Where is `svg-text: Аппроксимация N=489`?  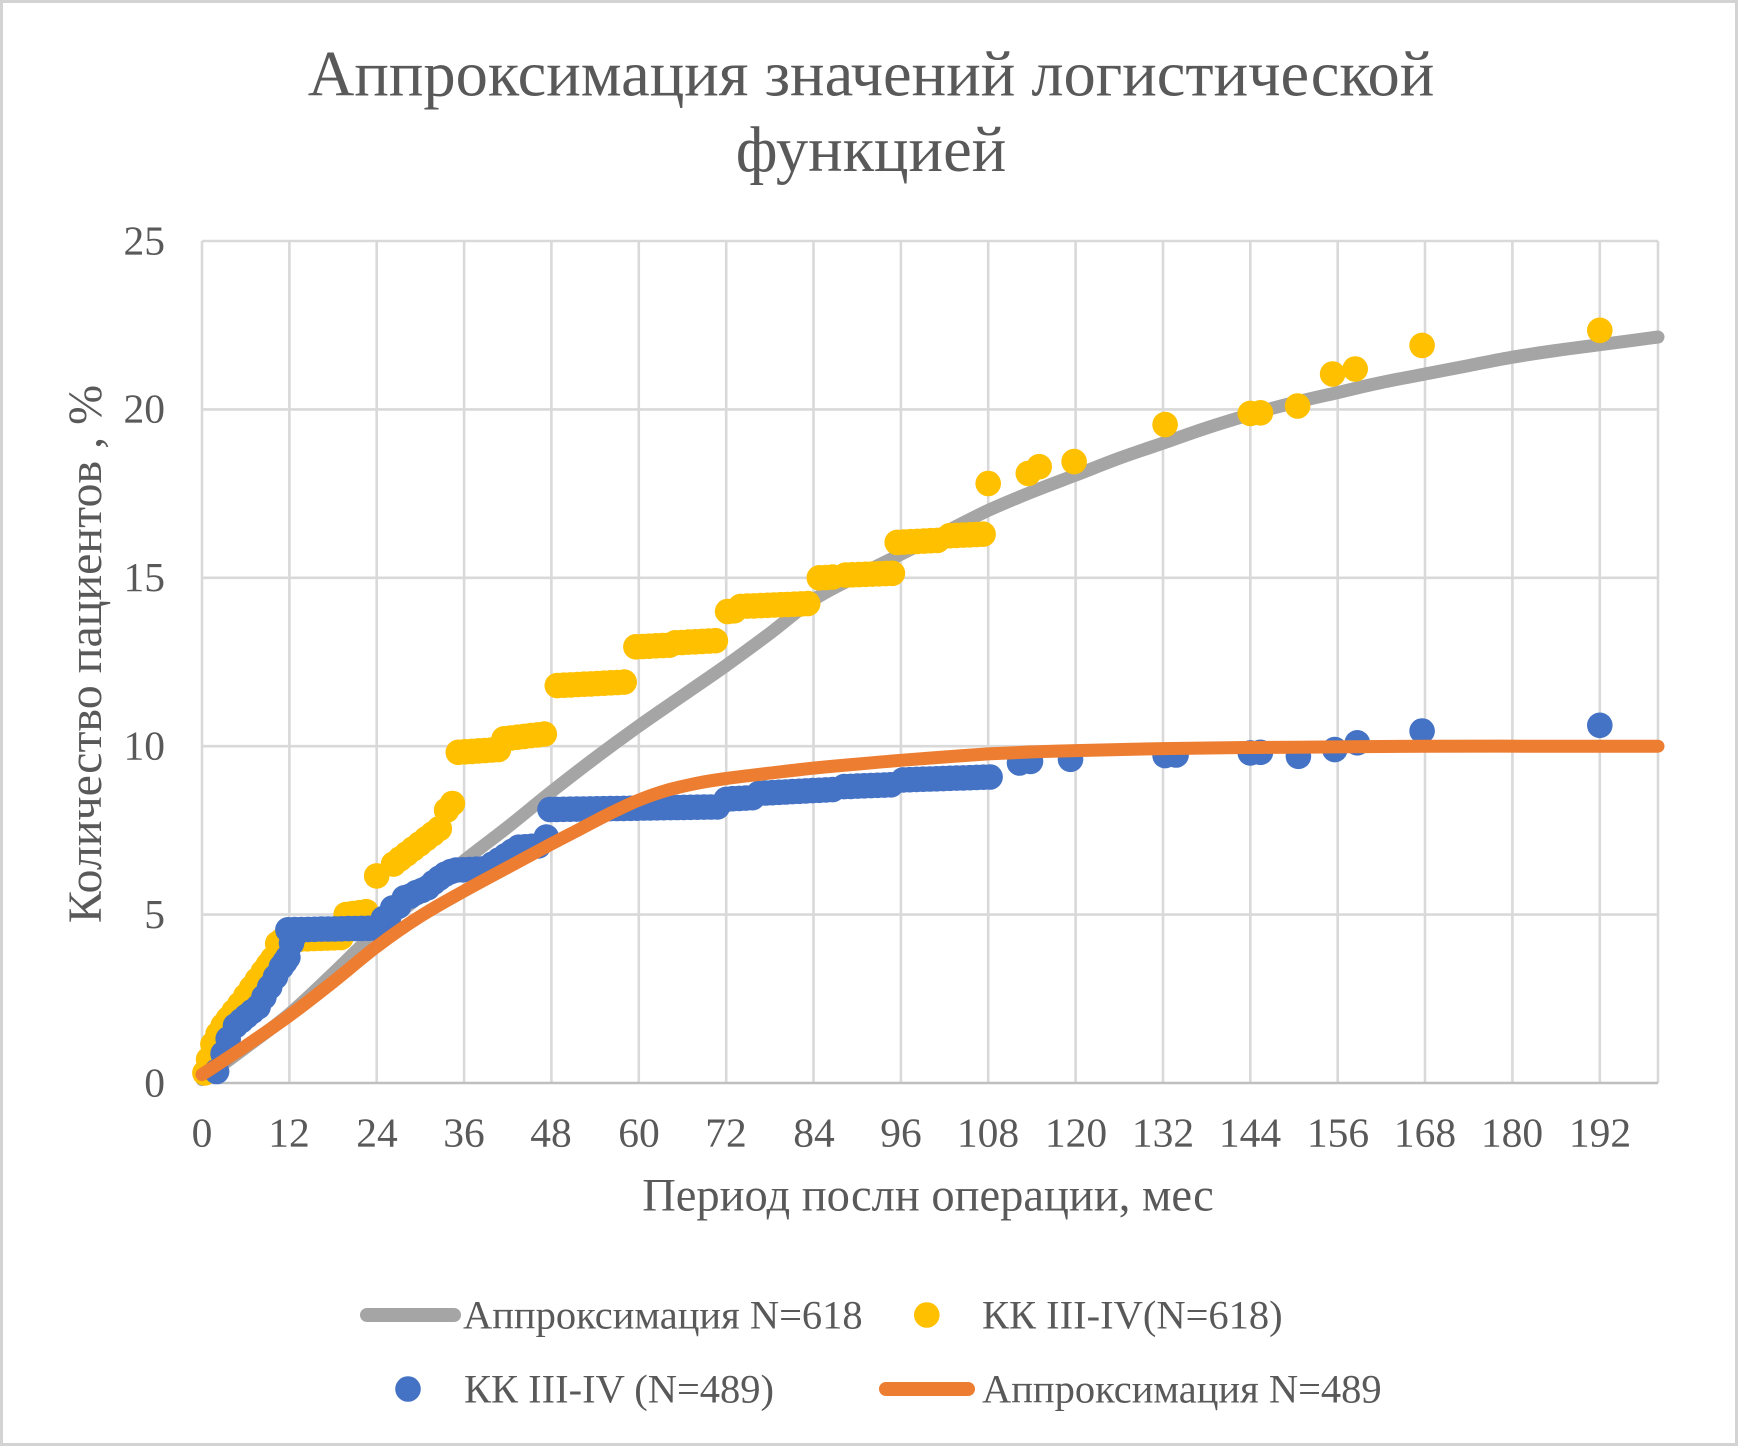 svg-text: Аппроксимация N=489 is located at coordinates (1182, 1389).